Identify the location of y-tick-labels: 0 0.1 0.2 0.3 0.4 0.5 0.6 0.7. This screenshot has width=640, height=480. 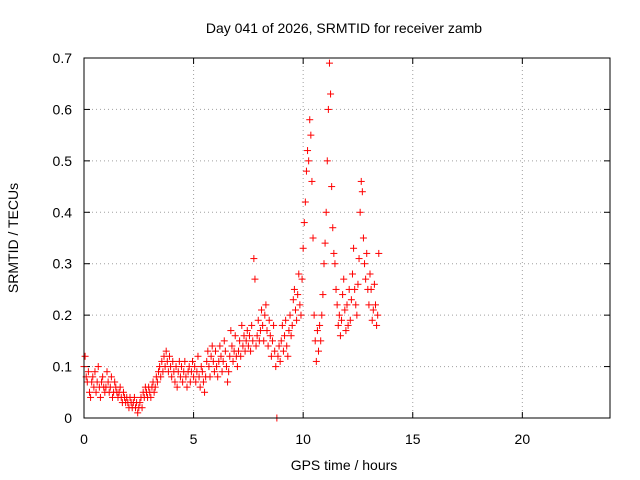
(63, 238).